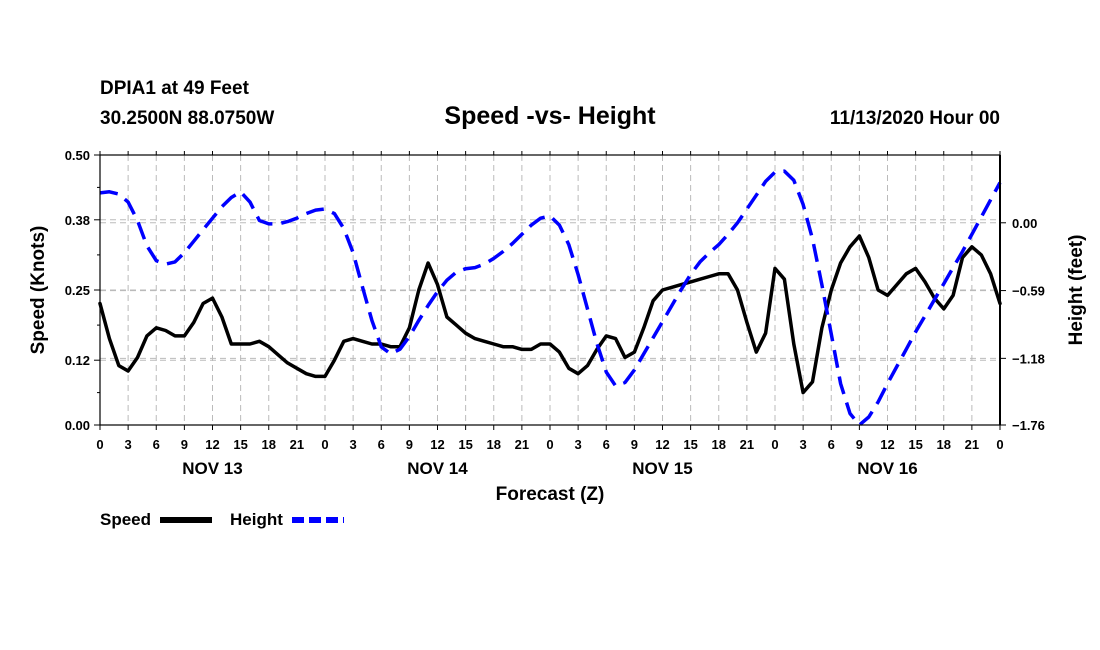 The height and width of the screenshot is (650, 1100). Describe the element at coordinates (77, 220) in the screenshot. I see `y-tick-label-left: 0.38` at that location.